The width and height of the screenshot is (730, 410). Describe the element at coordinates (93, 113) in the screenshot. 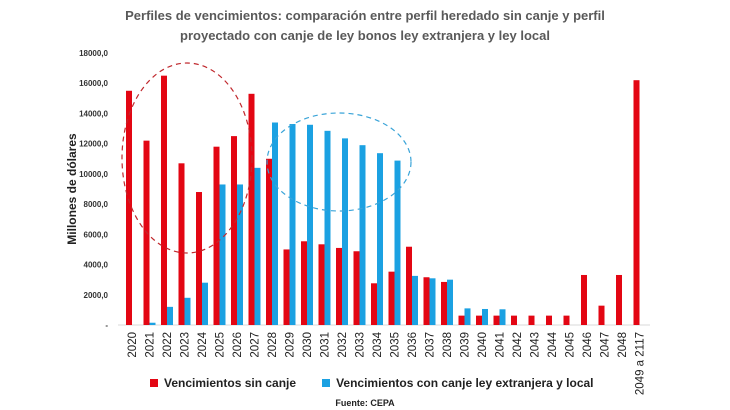

I see `y-tick-label: 14000,0` at that location.